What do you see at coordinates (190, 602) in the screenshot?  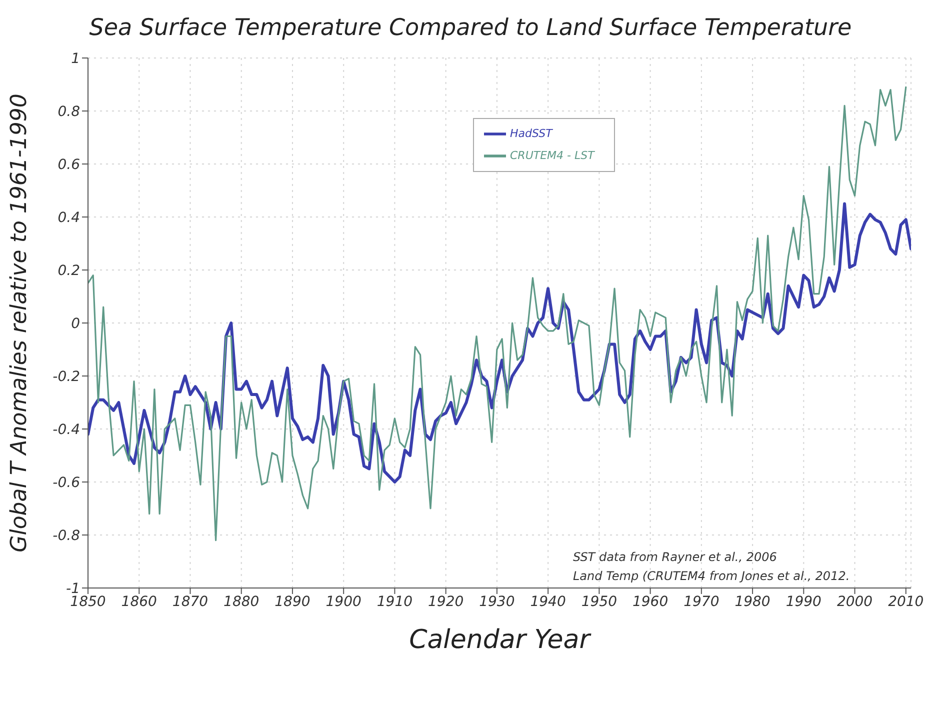 I see `x-tick-label: 1870` at bounding box center [190, 602].